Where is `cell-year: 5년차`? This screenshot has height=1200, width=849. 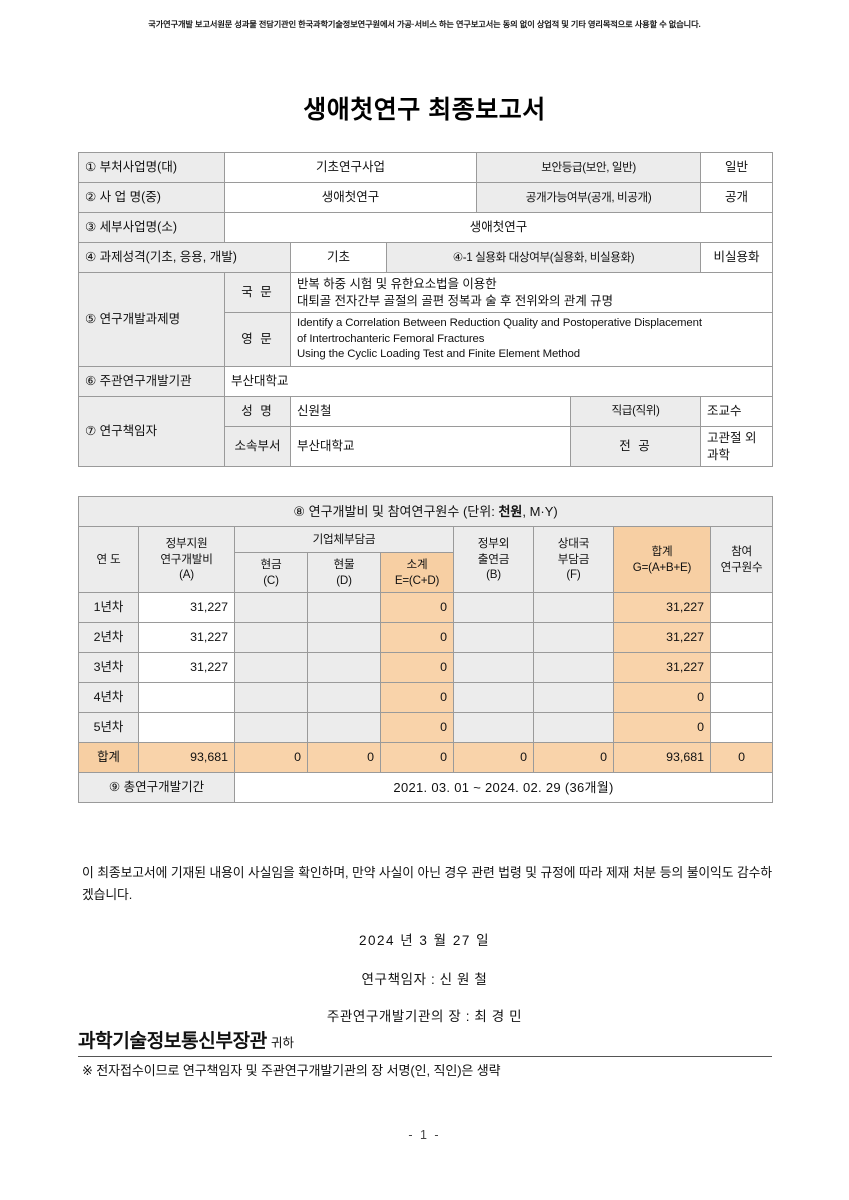
cell-year: 5년차 is located at coordinates (108, 727).